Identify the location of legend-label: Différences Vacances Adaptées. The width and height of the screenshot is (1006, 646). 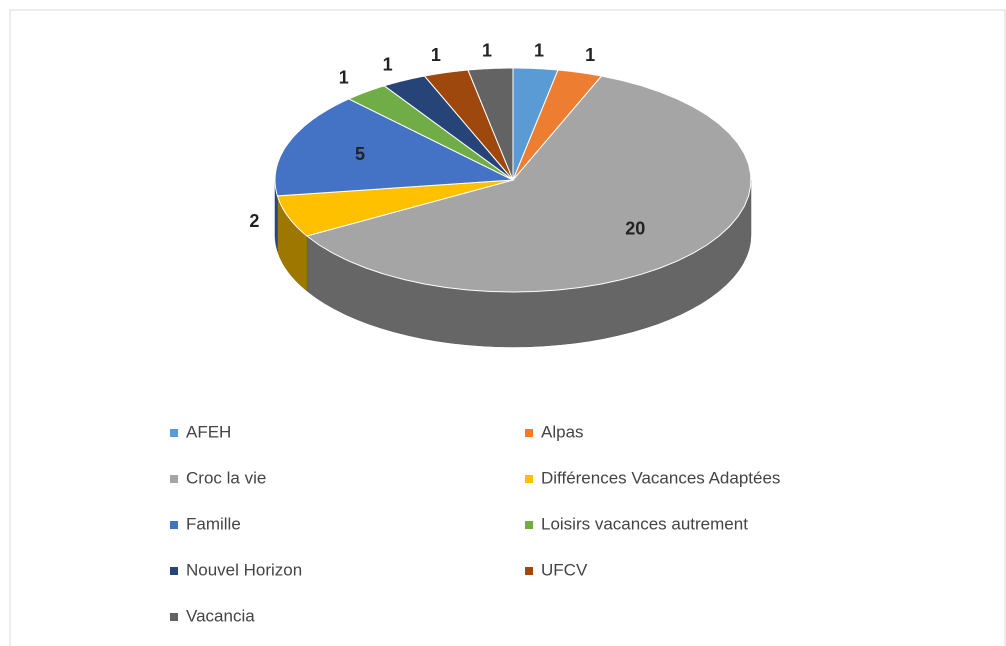
(660, 477).